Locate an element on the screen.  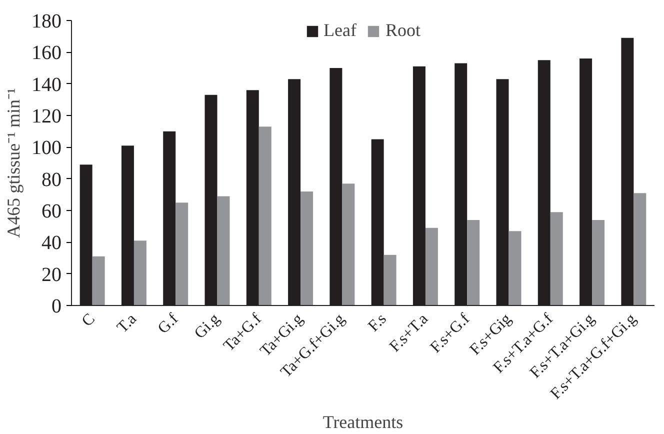
y-tick-label: 120 is located at coordinates (47, 117).